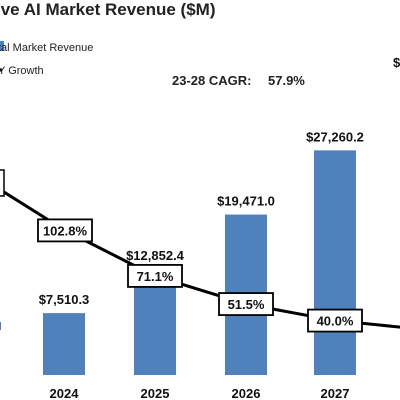 The image size is (400, 400). What do you see at coordinates (46, 48) in the screenshot?
I see `legend-label-revenue: tal Market Revenue` at bounding box center [46, 48].